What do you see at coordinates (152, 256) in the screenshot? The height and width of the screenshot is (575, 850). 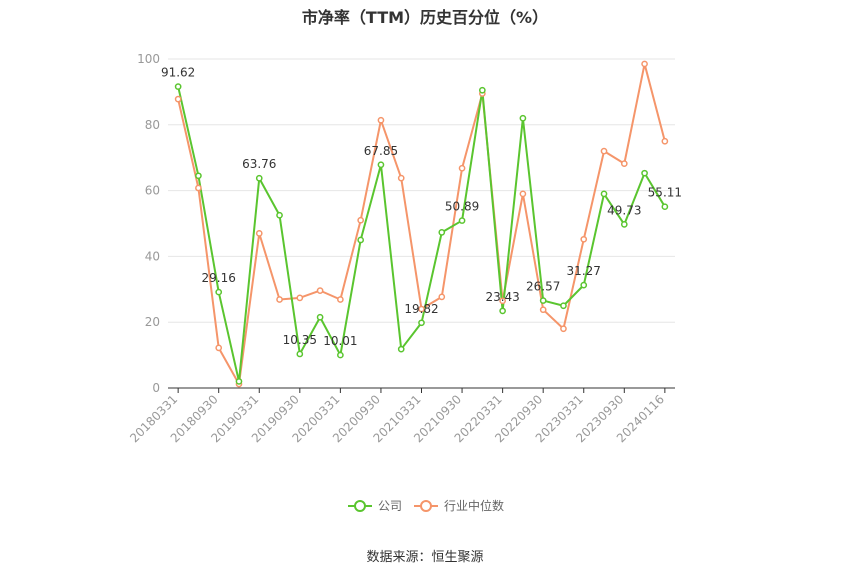 I see `y-tick-label: 40` at bounding box center [152, 256].